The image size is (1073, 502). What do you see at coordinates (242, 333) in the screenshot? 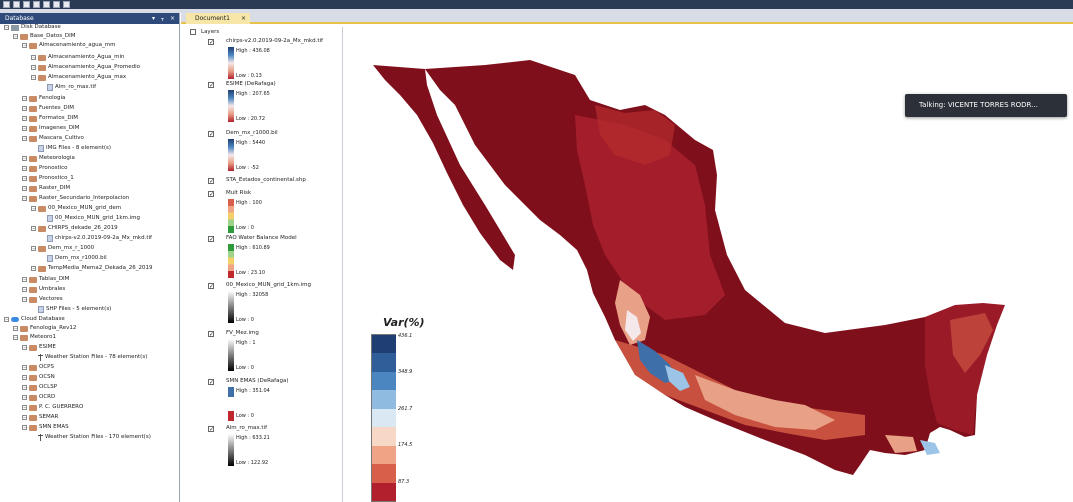
I see `layer-name: FV_Mez.img` at bounding box center [242, 333].